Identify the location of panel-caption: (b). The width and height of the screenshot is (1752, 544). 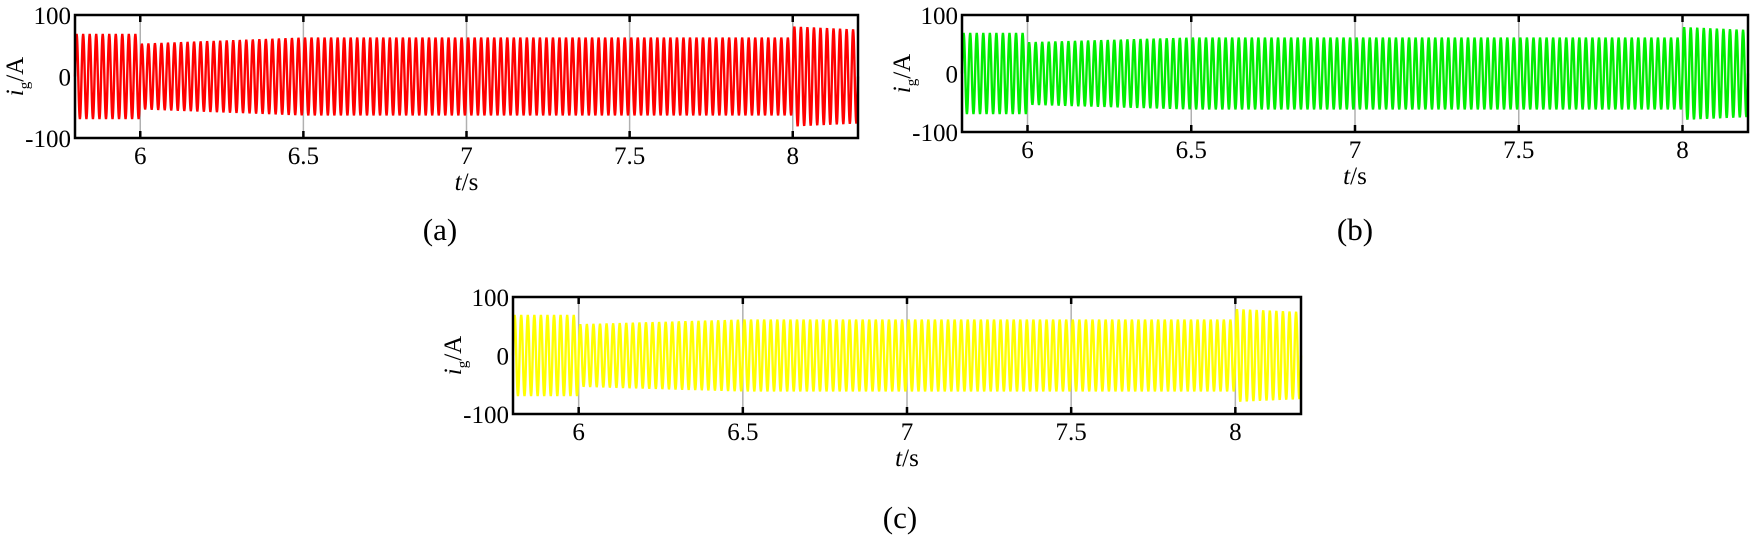
(1355, 229).